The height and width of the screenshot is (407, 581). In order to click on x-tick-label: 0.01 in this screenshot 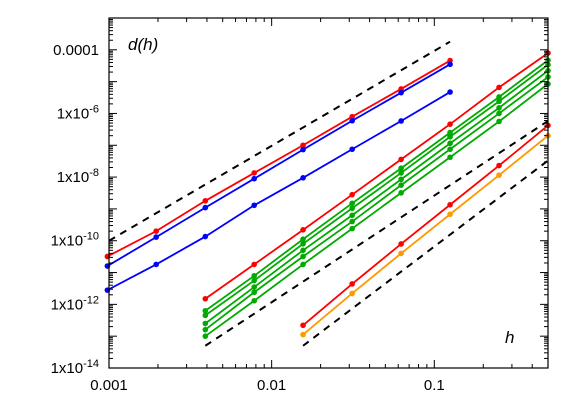, I will do `click(271, 385)`.